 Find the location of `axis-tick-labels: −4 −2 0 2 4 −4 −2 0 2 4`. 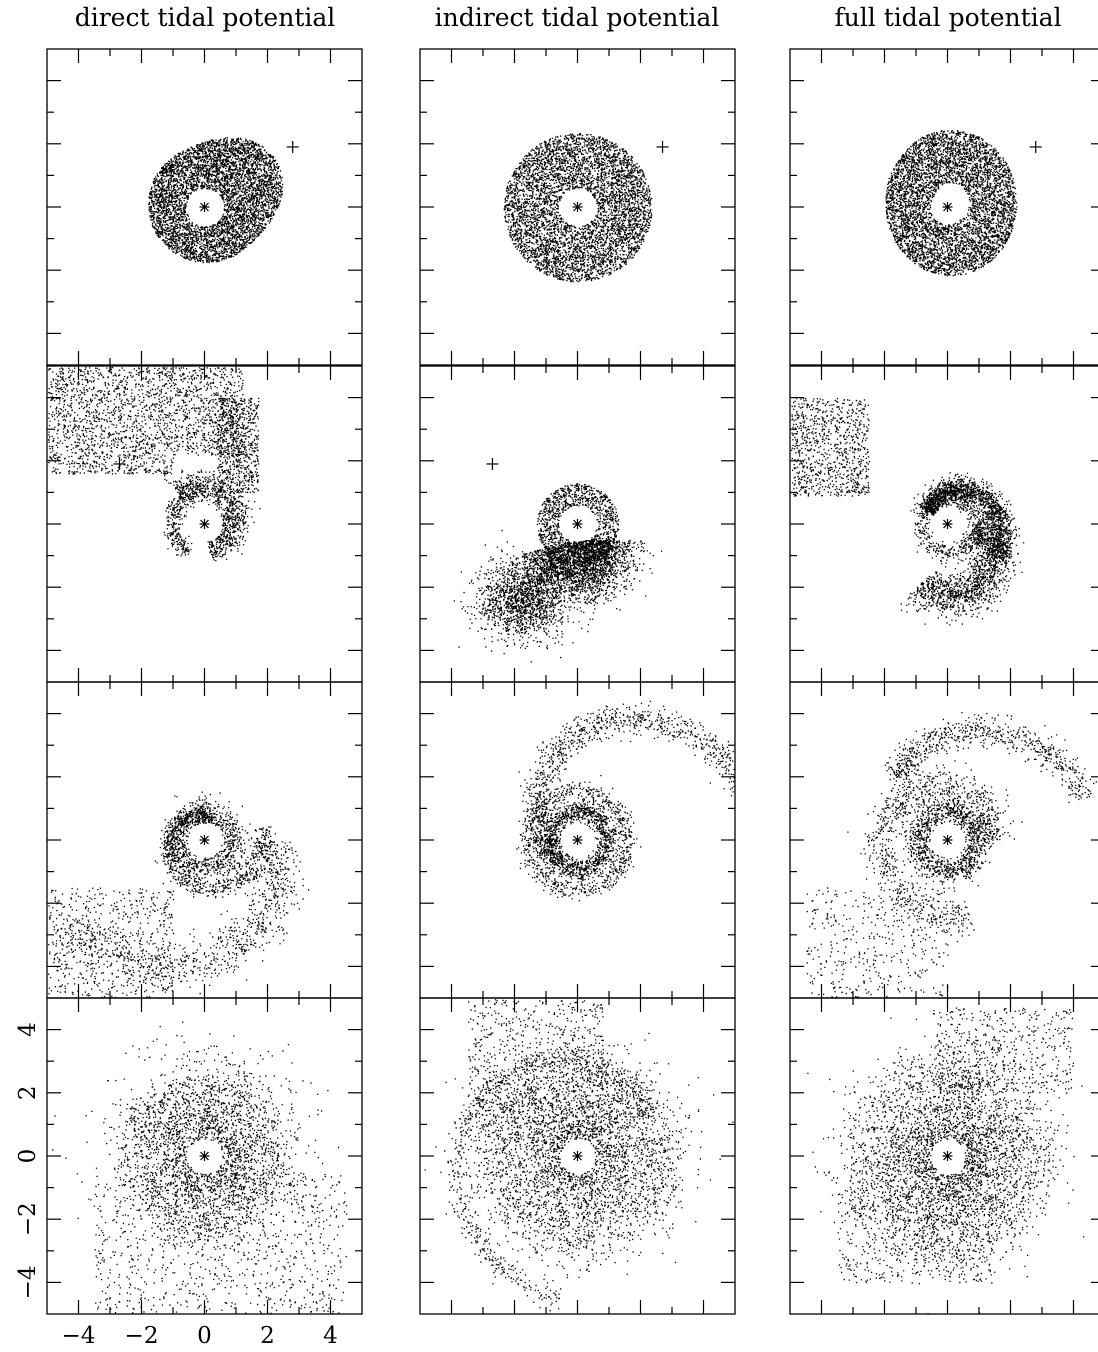

axis-tick-labels: −4 −2 0 2 4 −4 −2 0 2 4 is located at coordinates (176, 1185).